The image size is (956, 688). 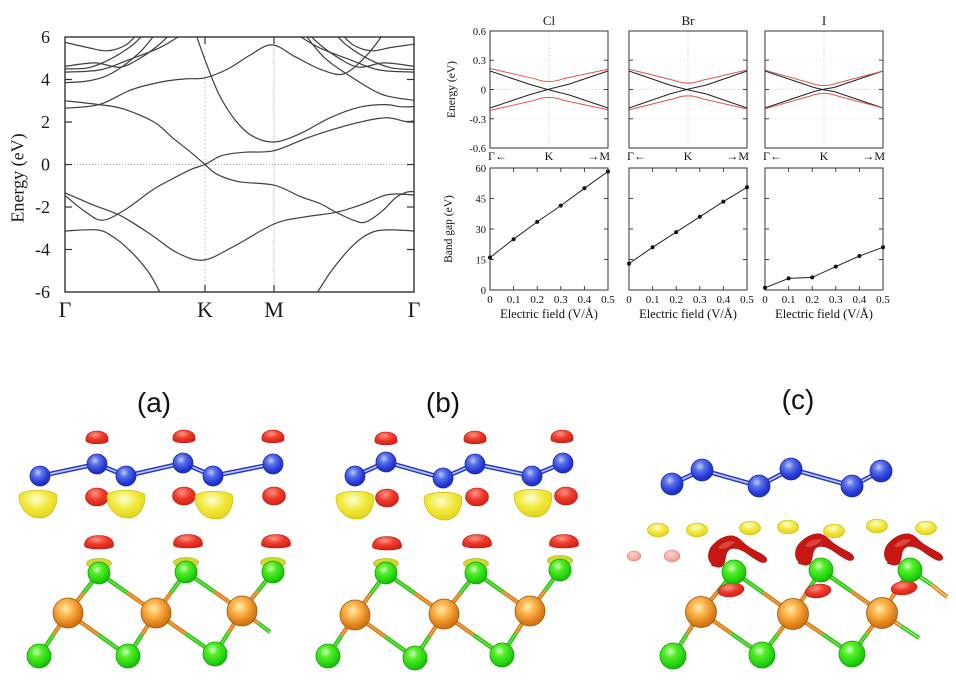 I want to click on svg-text: 2, so click(x=45, y=122).